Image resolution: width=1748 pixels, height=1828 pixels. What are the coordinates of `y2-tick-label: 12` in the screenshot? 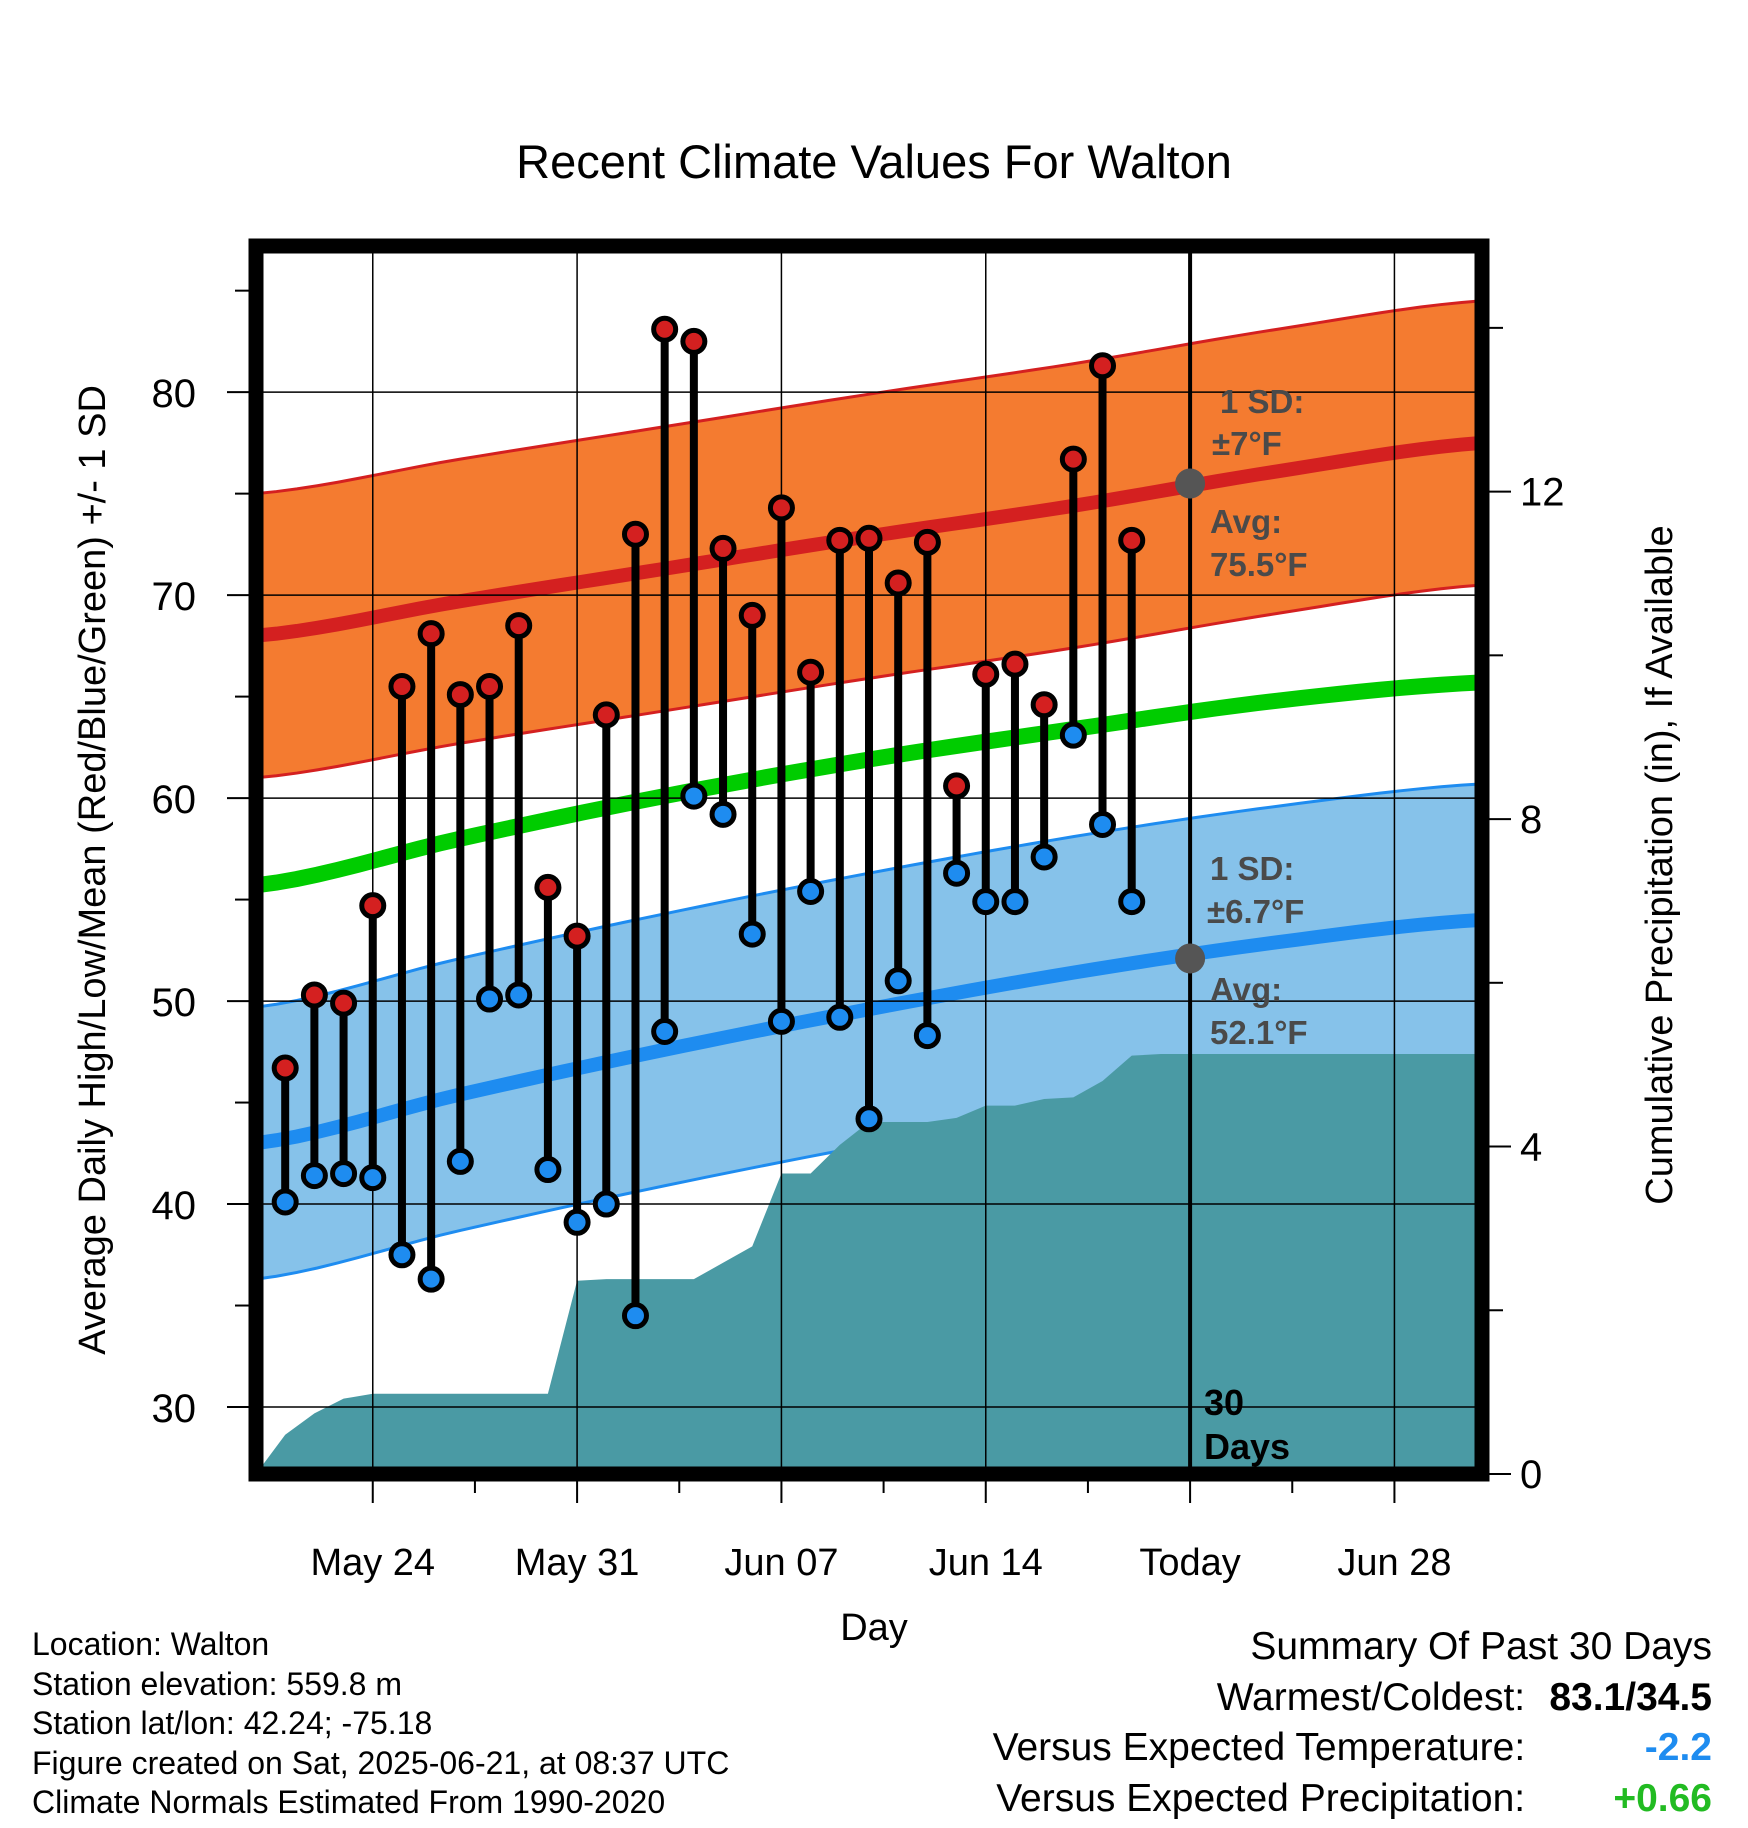 It's located at (1542, 493).